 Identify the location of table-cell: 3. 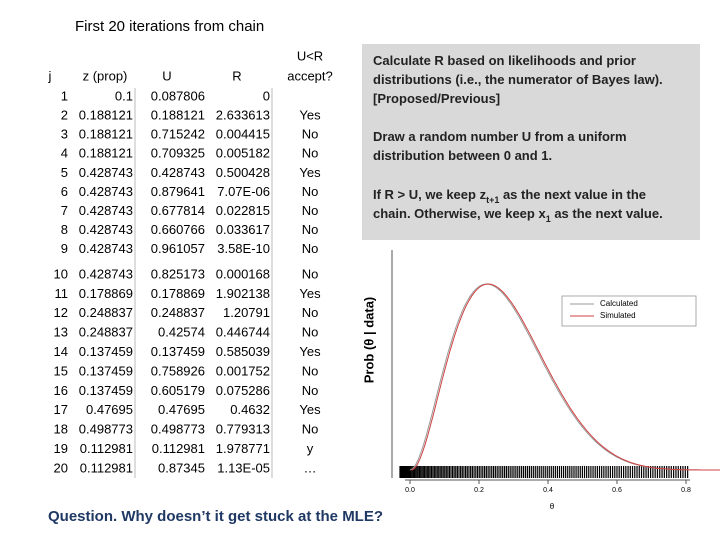
(64, 134).